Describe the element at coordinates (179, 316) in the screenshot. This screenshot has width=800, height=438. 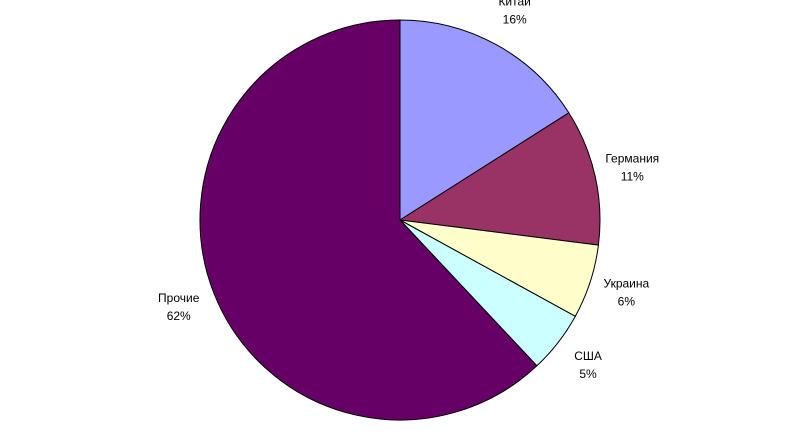
I see `slice-value-label: 62%` at that location.